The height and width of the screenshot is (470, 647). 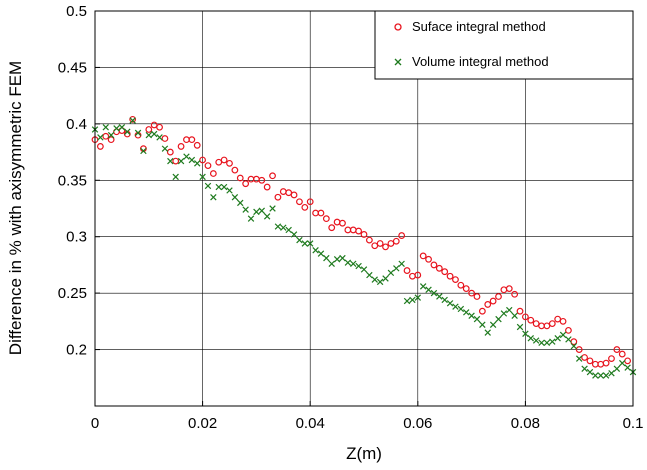 I want to click on legend-box, so click(x=504, y=45).